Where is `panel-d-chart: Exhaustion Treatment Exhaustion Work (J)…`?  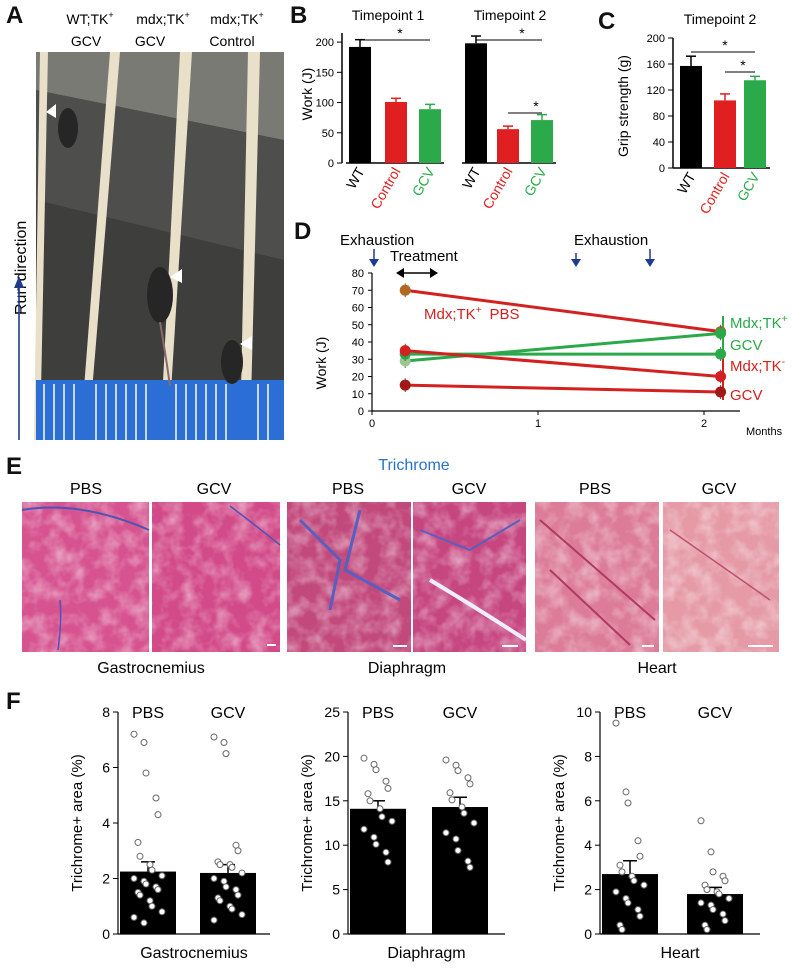 panel-d-chart: Exhaustion Treatment Exhaustion Work (J)… is located at coordinates (550, 335).